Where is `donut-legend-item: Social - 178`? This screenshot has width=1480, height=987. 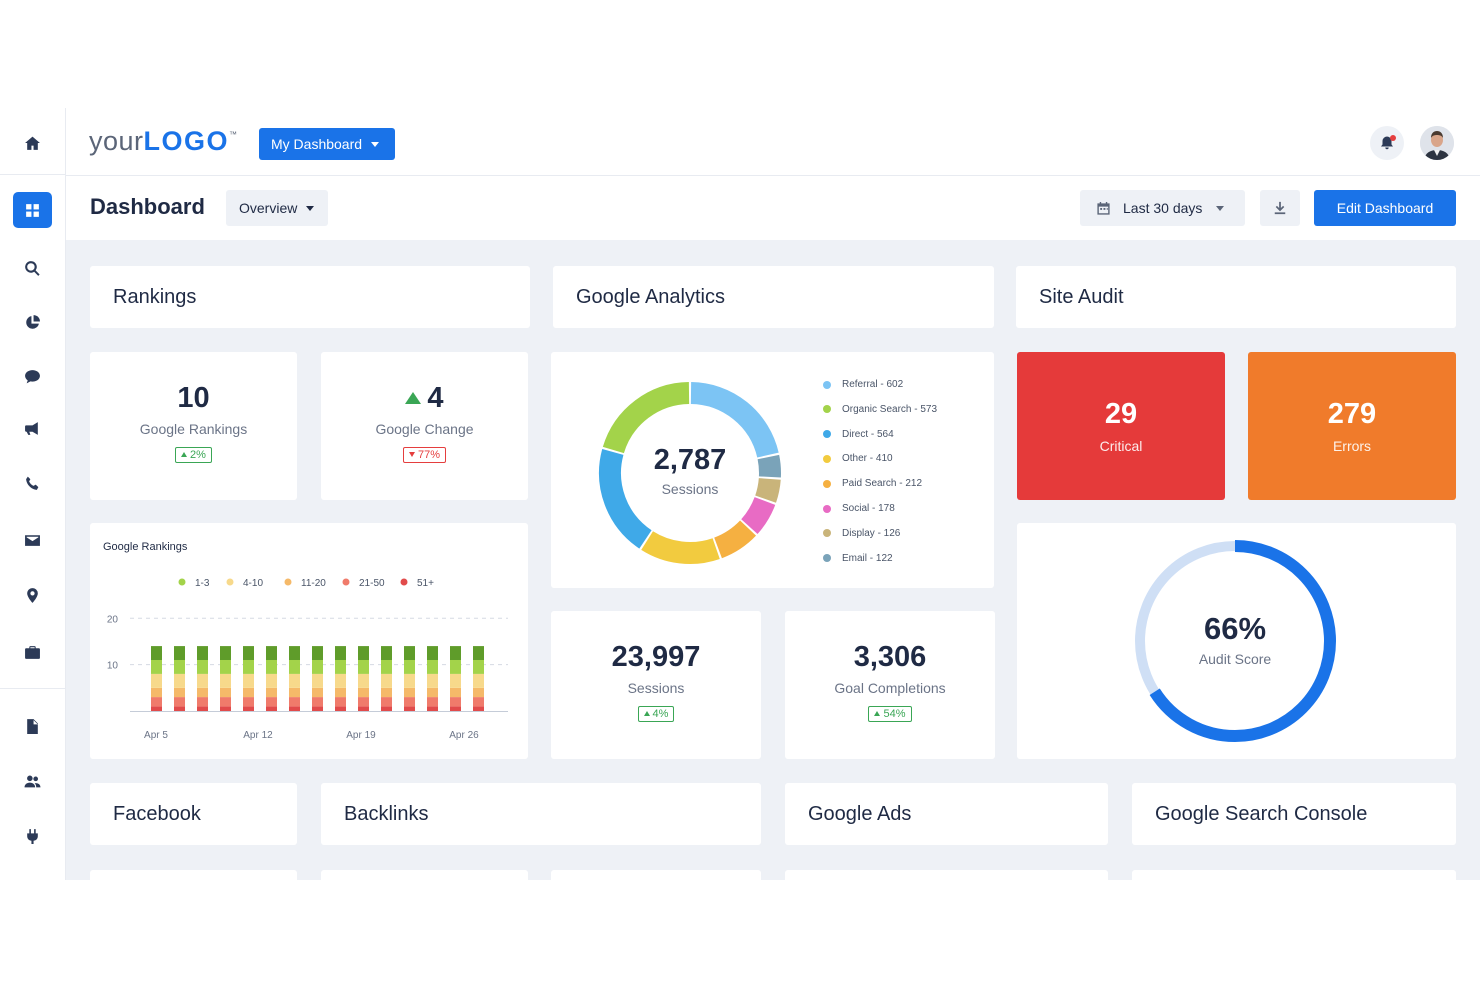 donut-legend-item: Social - 178 is located at coordinates (859, 508).